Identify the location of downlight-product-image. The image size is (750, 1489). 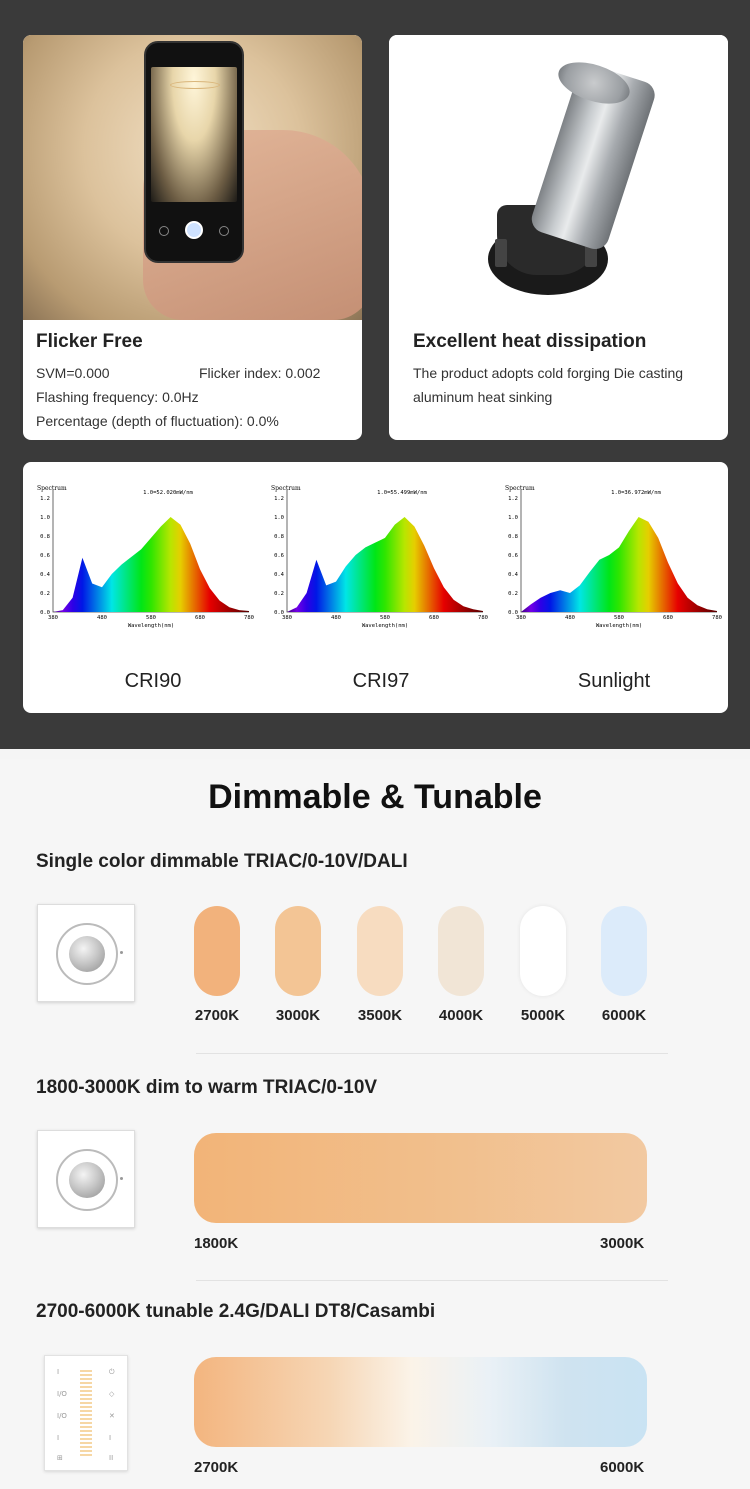
(558, 177).